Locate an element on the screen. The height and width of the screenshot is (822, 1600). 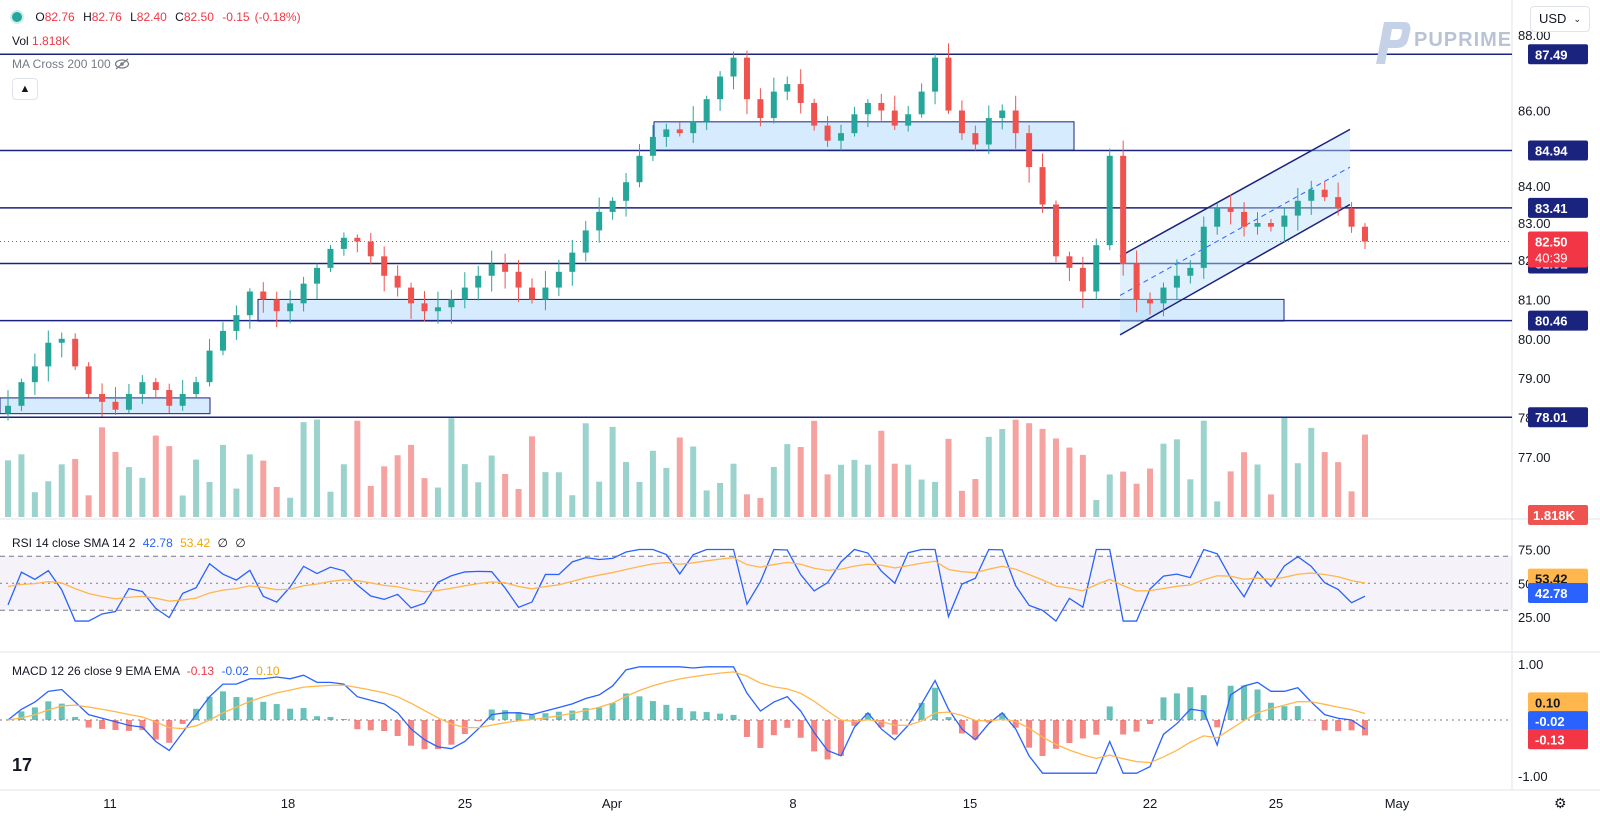
eye-hidden-icon is located at coordinates (122, 64).